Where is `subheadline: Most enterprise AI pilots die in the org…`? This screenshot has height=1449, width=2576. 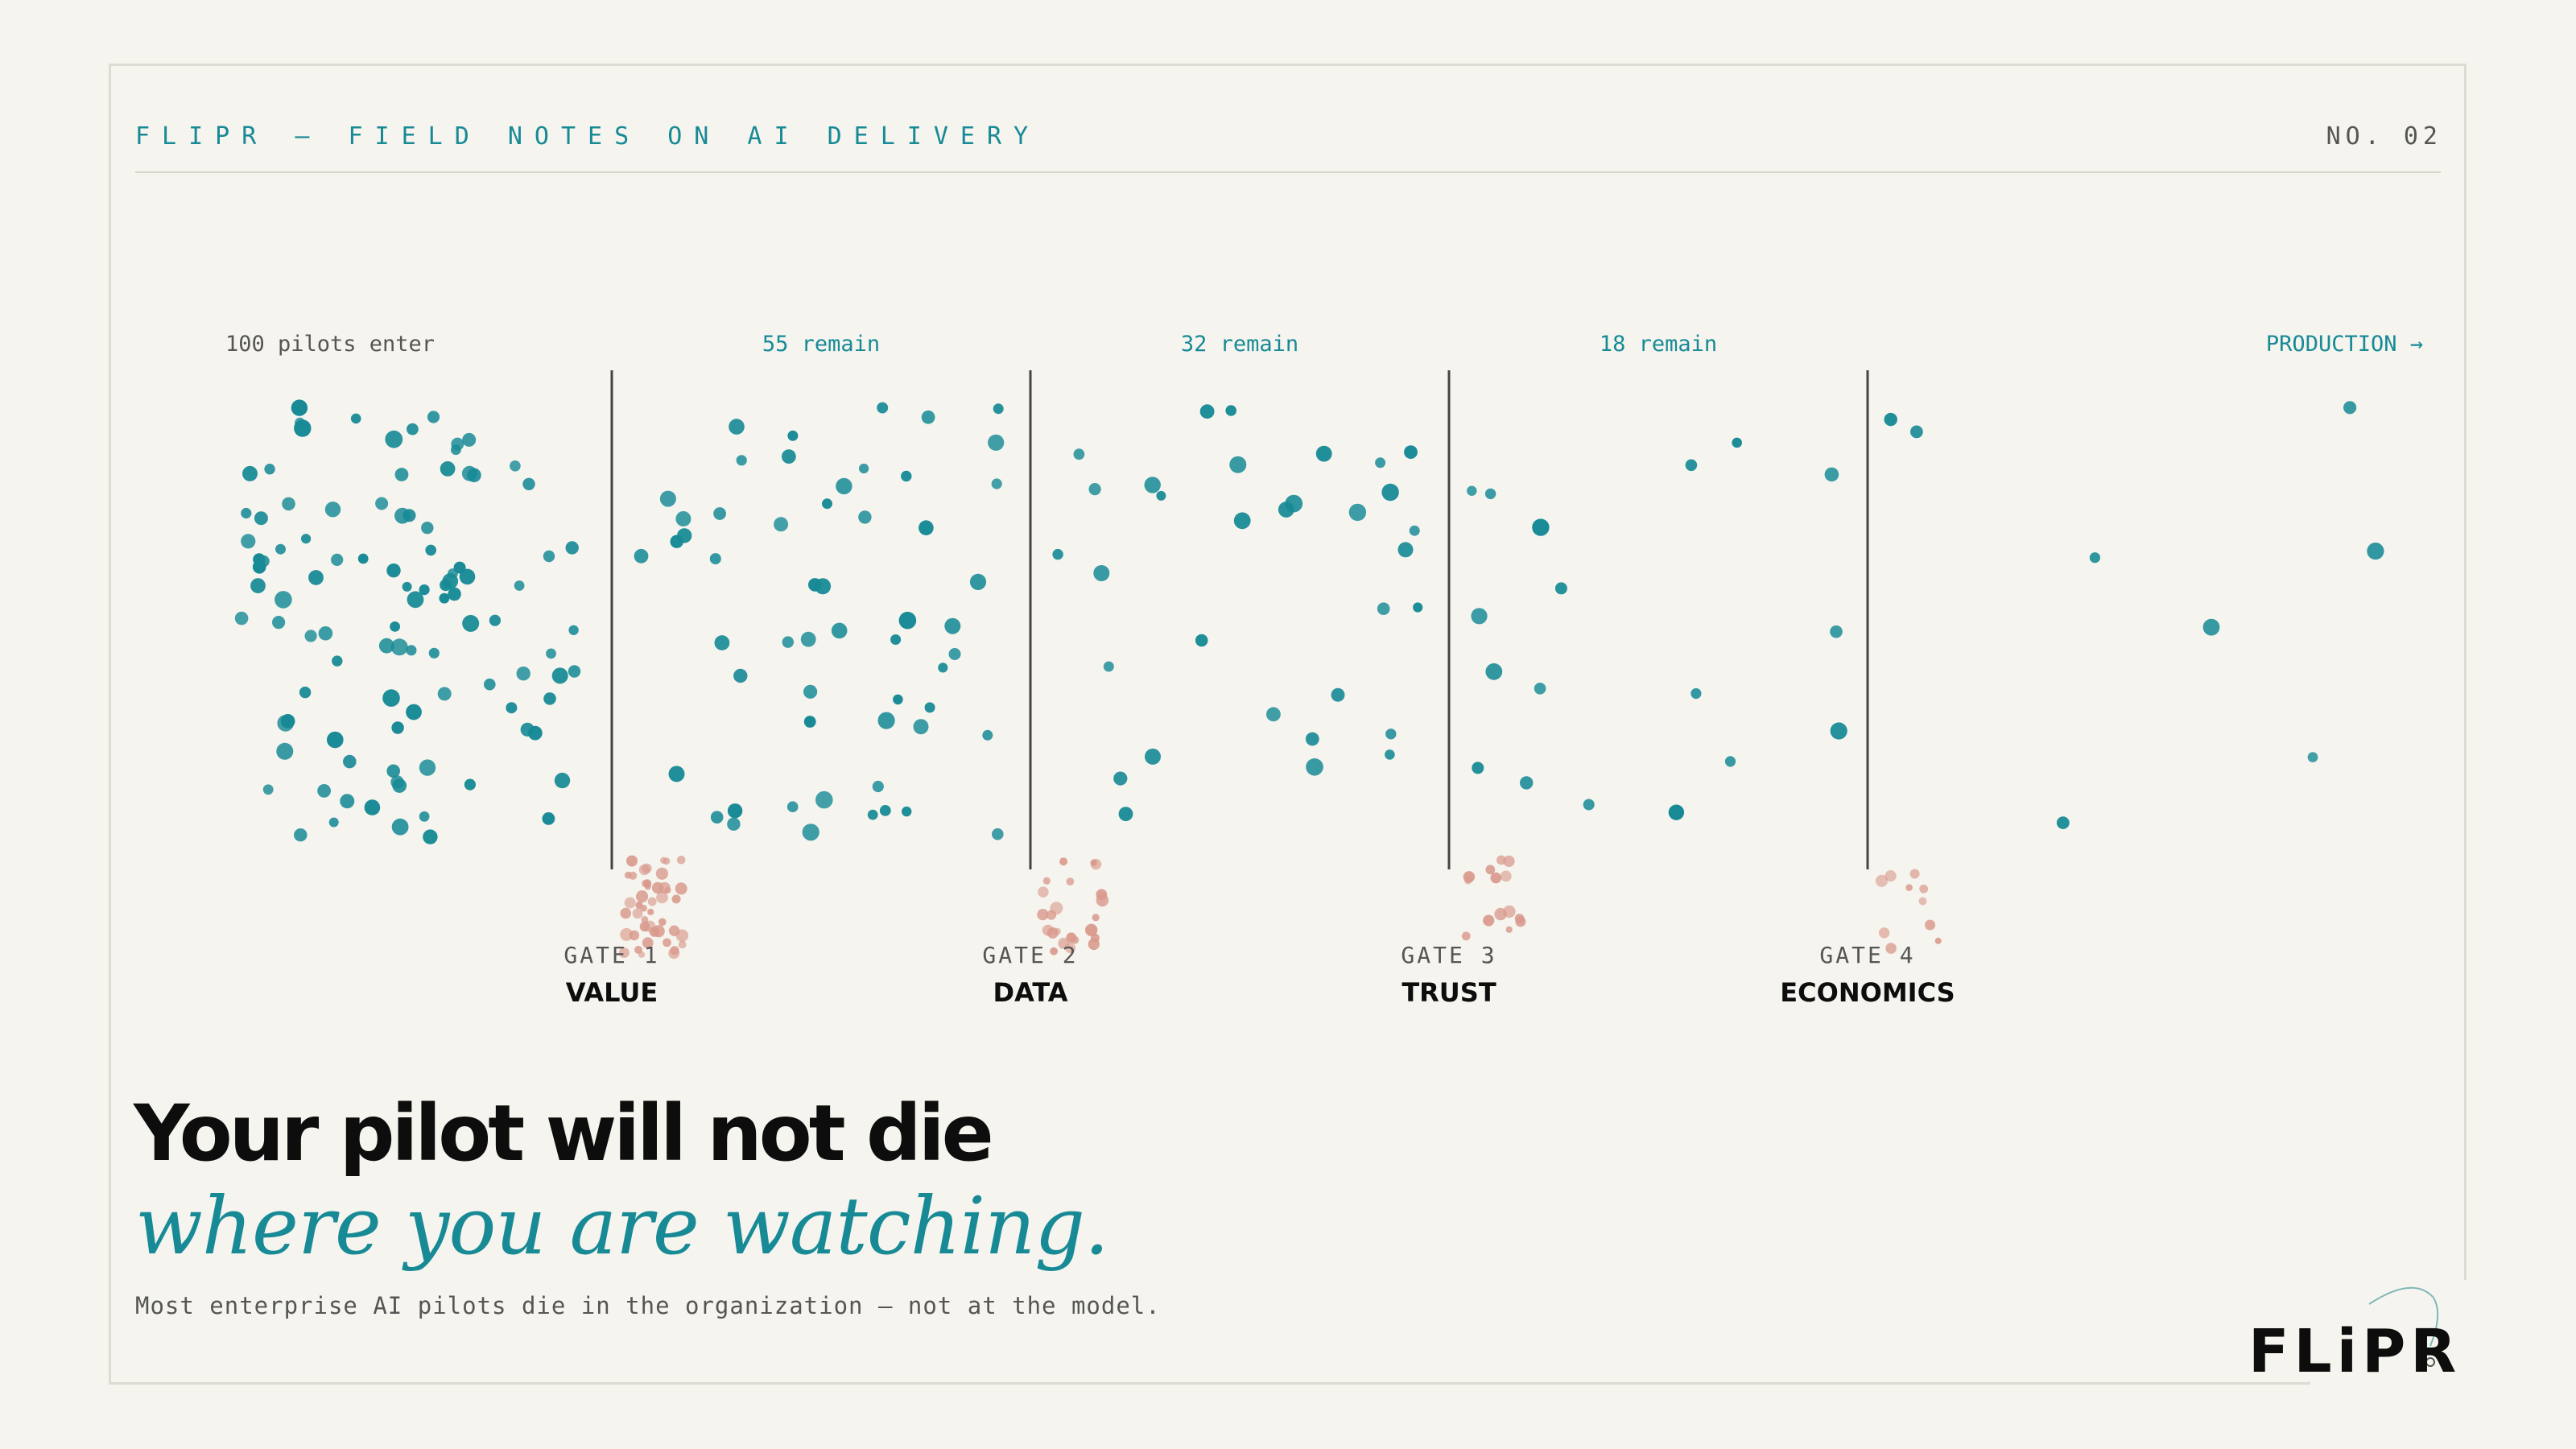 subheadline: Most enterprise AI pilots die in the org… is located at coordinates (648, 1305).